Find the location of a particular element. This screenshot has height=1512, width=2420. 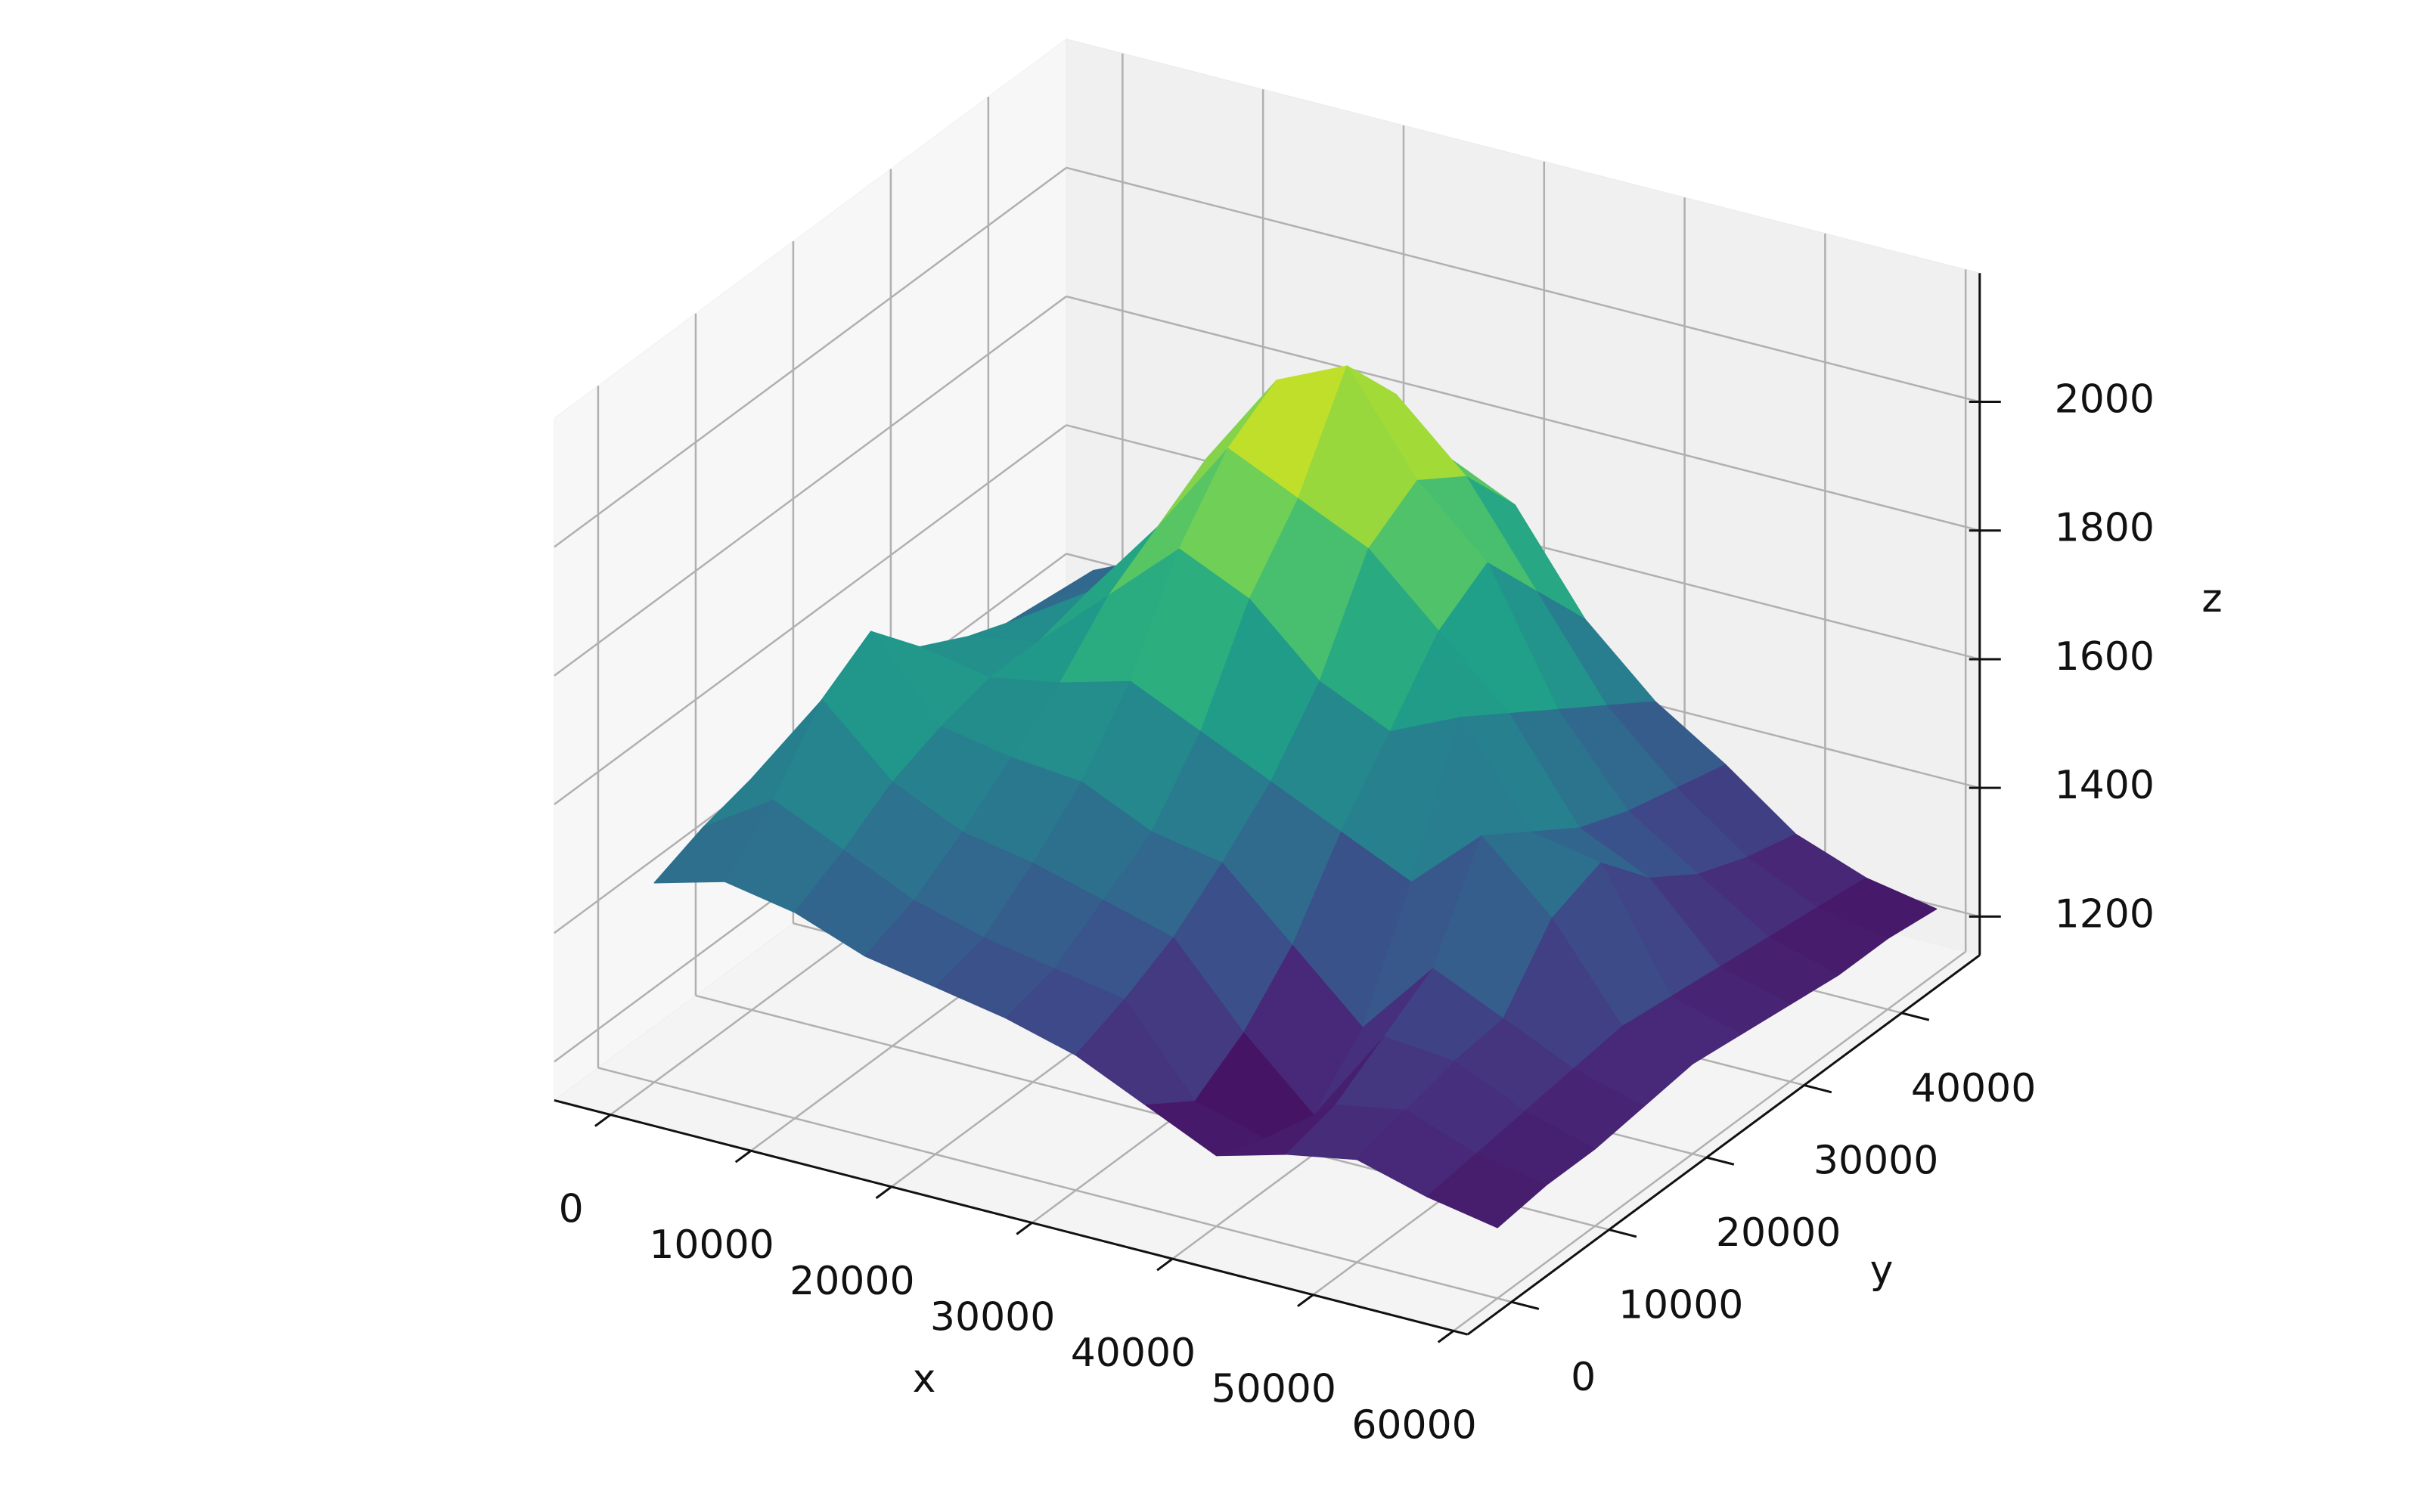

z-tick-label: 1800 is located at coordinates (2105, 528).